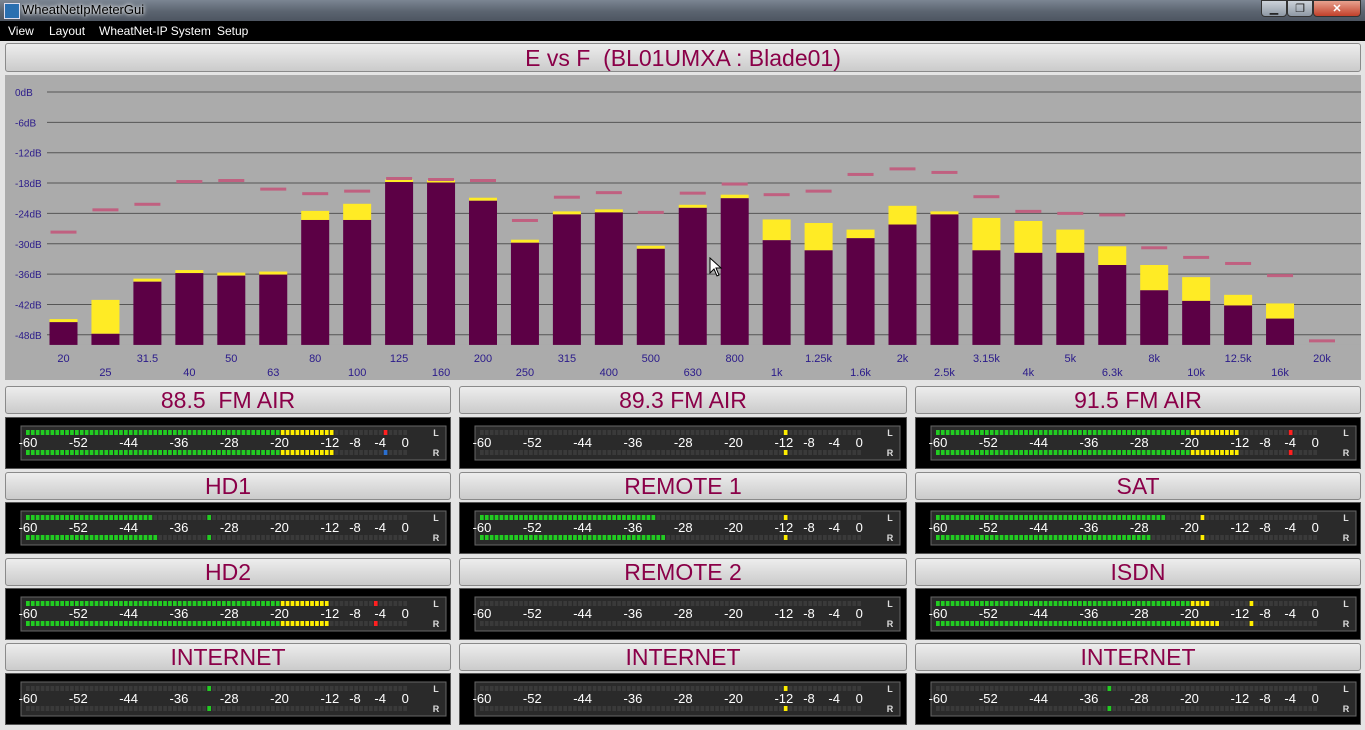 The height and width of the screenshot is (730, 1365). What do you see at coordinates (155, 31) in the screenshot?
I see `menu-wheatnet-ip-system: WheatNet-IP System` at bounding box center [155, 31].